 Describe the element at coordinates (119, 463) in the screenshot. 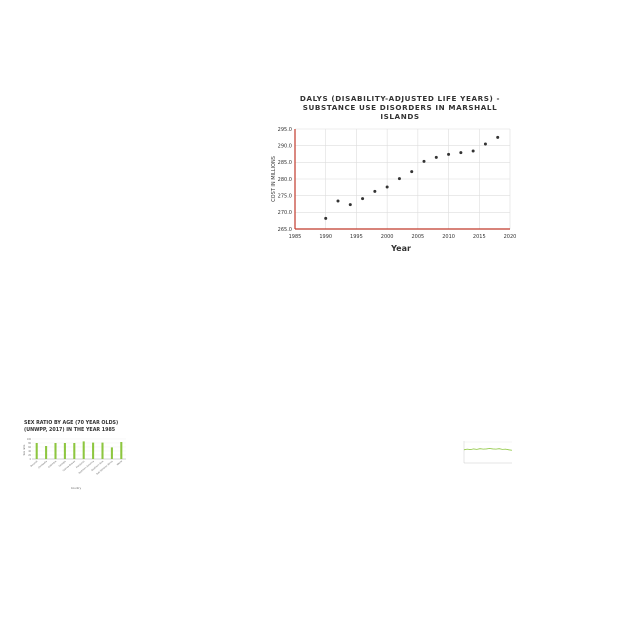

I see `sex-category-label: World` at that location.